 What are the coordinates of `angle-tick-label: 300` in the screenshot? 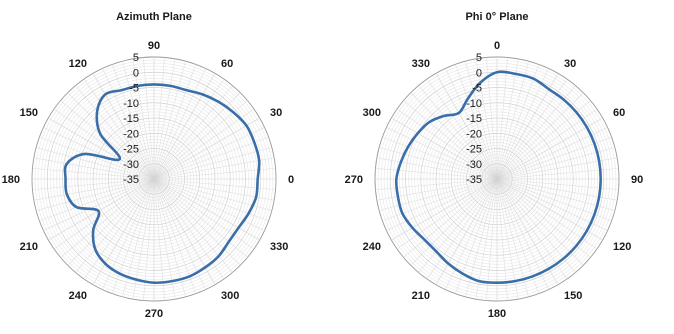 It's located at (230, 296).